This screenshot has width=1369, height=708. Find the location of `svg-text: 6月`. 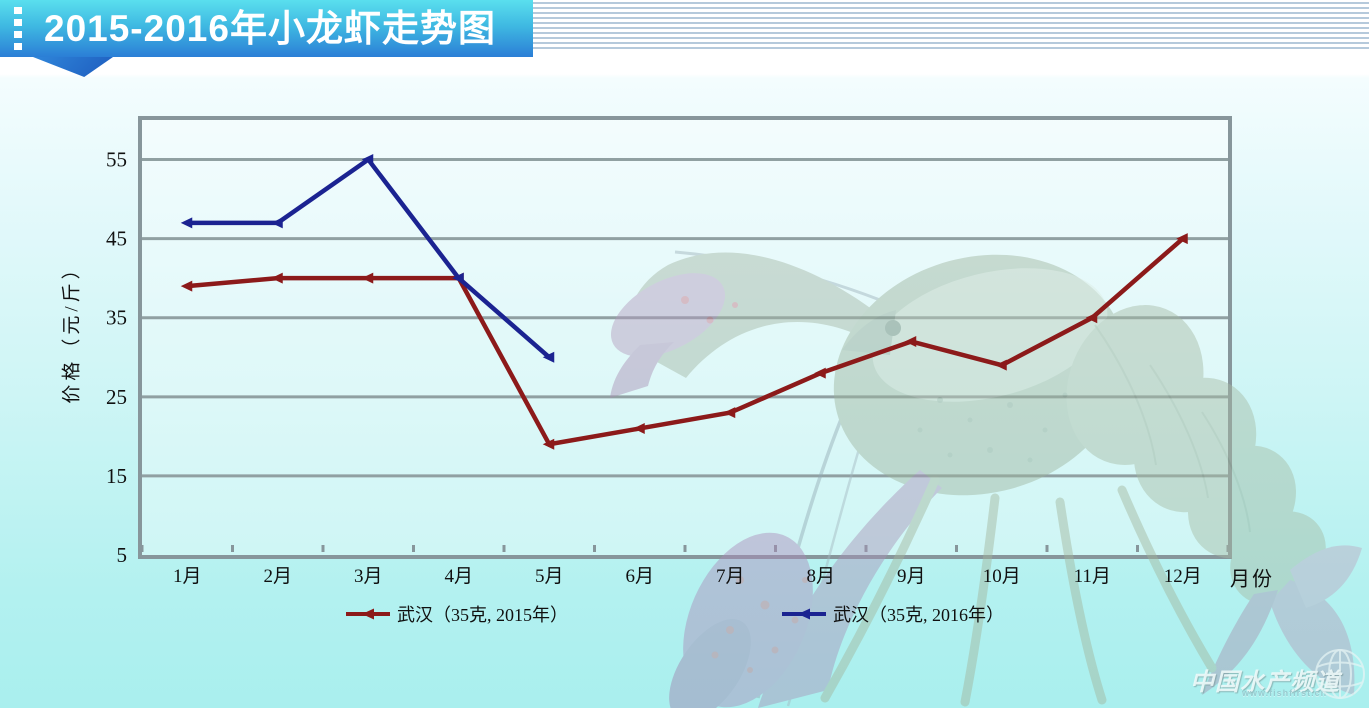

svg-text: 6月 is located at coordinates (639, 576).